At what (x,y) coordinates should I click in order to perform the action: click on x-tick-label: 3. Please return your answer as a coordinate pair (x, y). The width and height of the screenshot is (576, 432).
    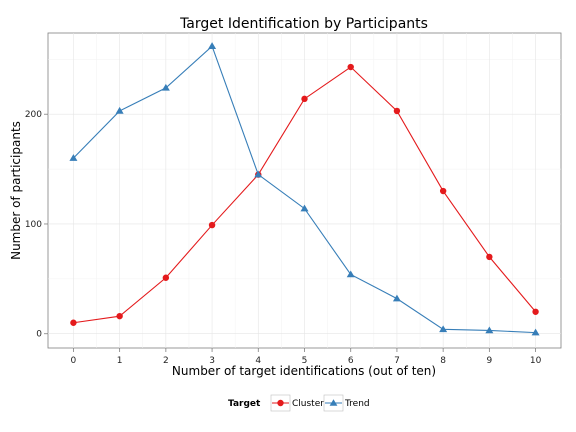
    Looking at the image, I should click on (212, 361).